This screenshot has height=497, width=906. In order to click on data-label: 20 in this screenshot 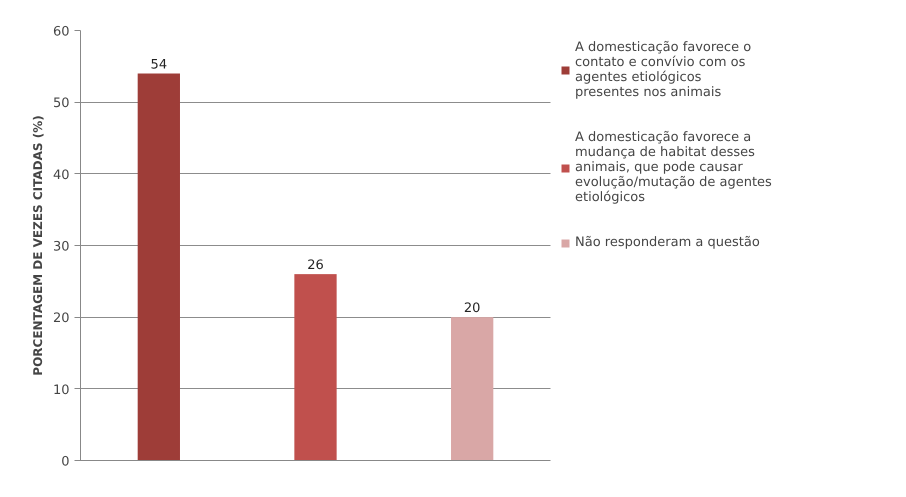, I will do `click(472, 308)`.